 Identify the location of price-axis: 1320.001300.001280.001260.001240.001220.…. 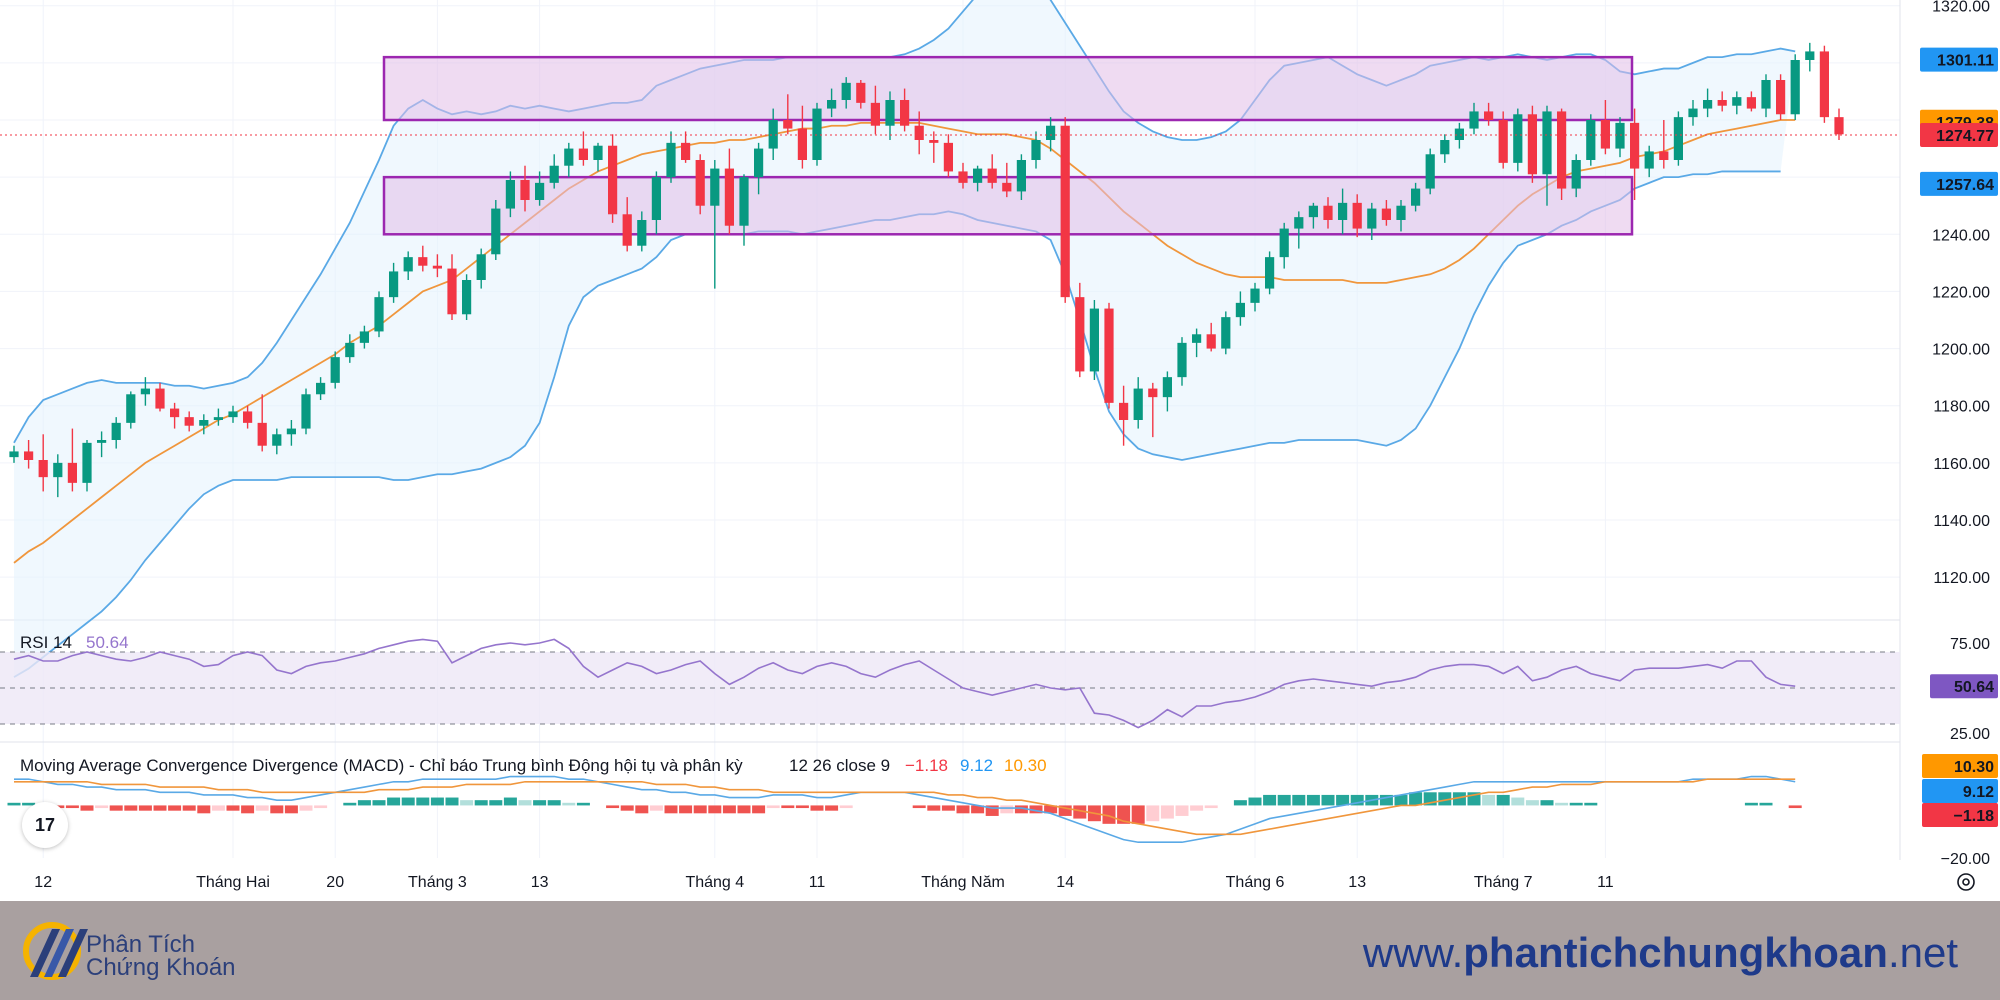
(1959, 293).